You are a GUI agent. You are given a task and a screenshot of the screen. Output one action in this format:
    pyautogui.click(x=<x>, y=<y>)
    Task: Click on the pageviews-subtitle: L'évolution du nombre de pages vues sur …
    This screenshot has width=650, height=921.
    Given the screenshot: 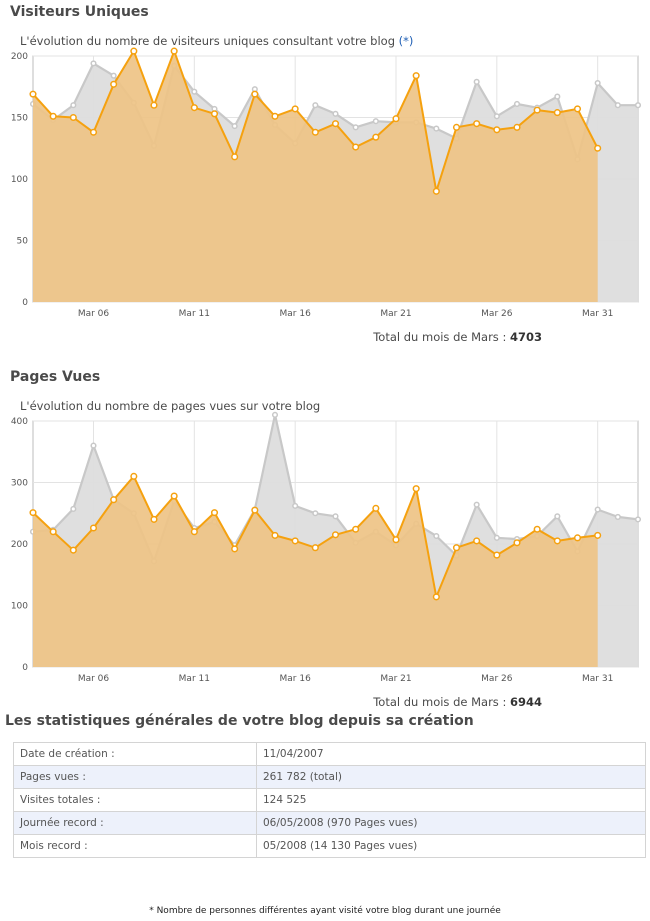 What is the action you would take?
    pyautogui.click(x=170, y=406)
    